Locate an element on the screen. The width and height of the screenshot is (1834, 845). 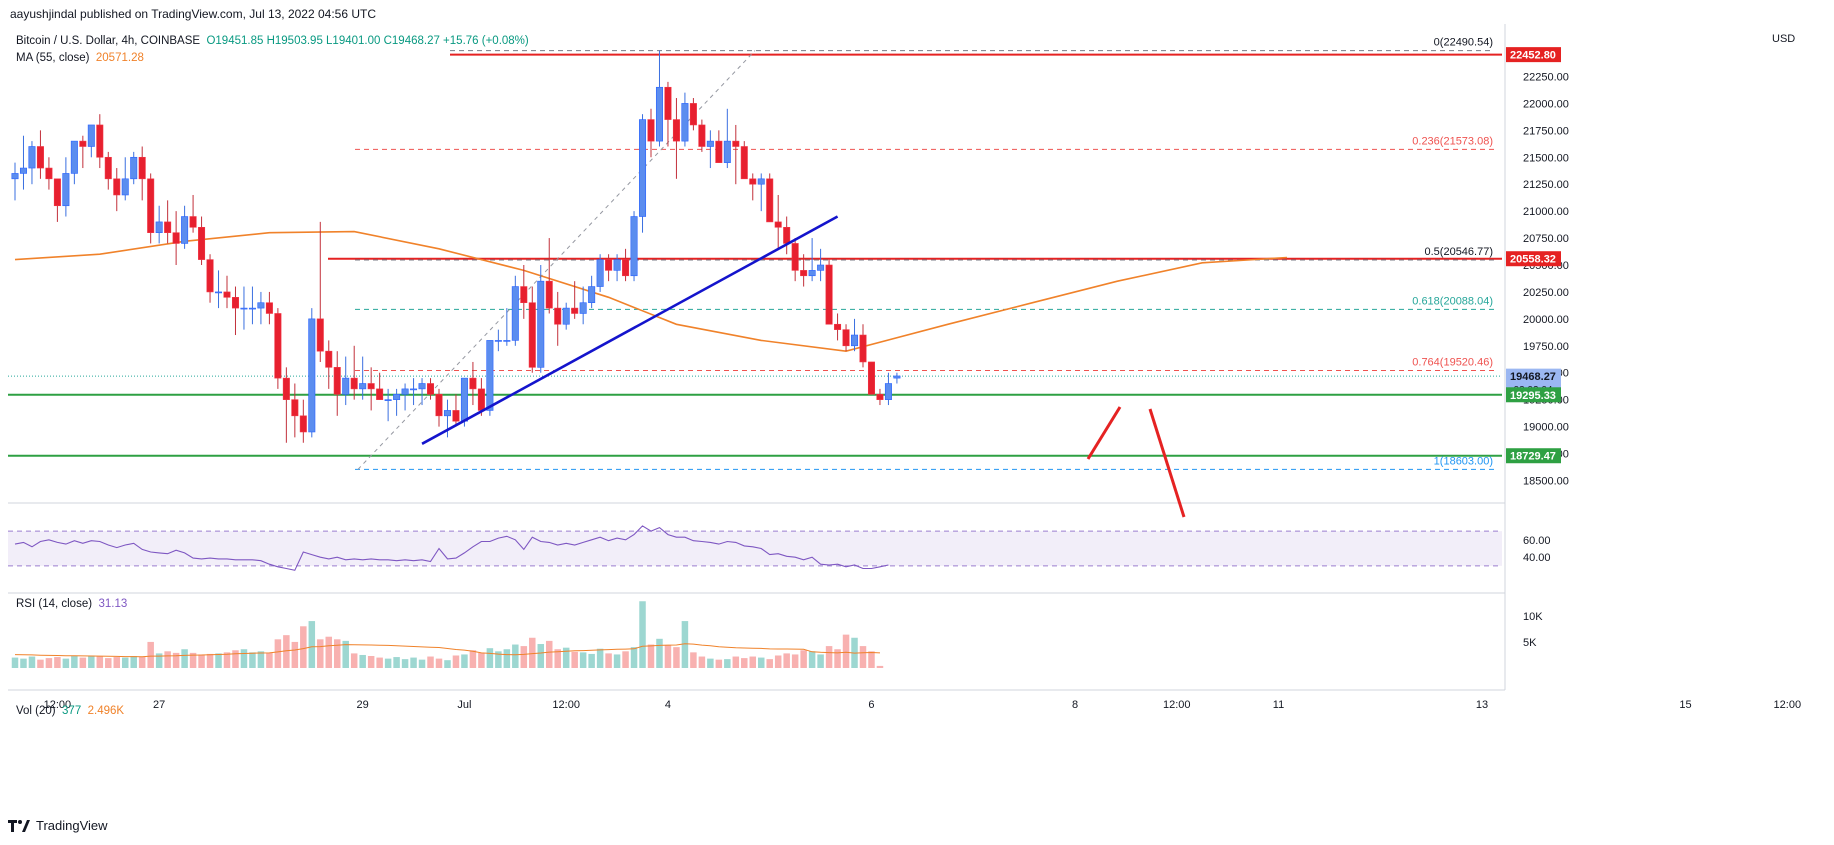
fib-label: 1(18603.00) is located at coordinates (1463, 461).